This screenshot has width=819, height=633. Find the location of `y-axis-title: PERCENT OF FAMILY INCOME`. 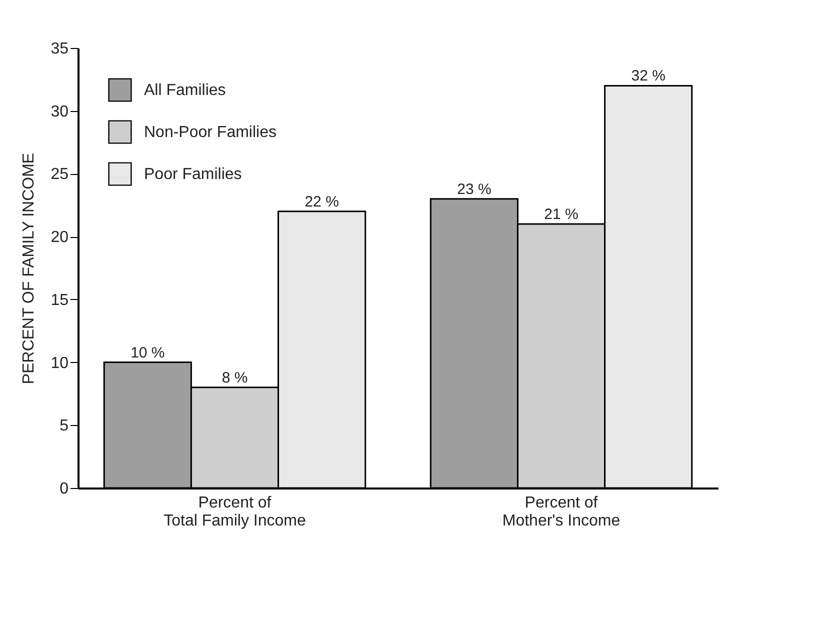

y-axis-title: PERCENT OF FAMILY INCOME is located at coordinates (29, 268).